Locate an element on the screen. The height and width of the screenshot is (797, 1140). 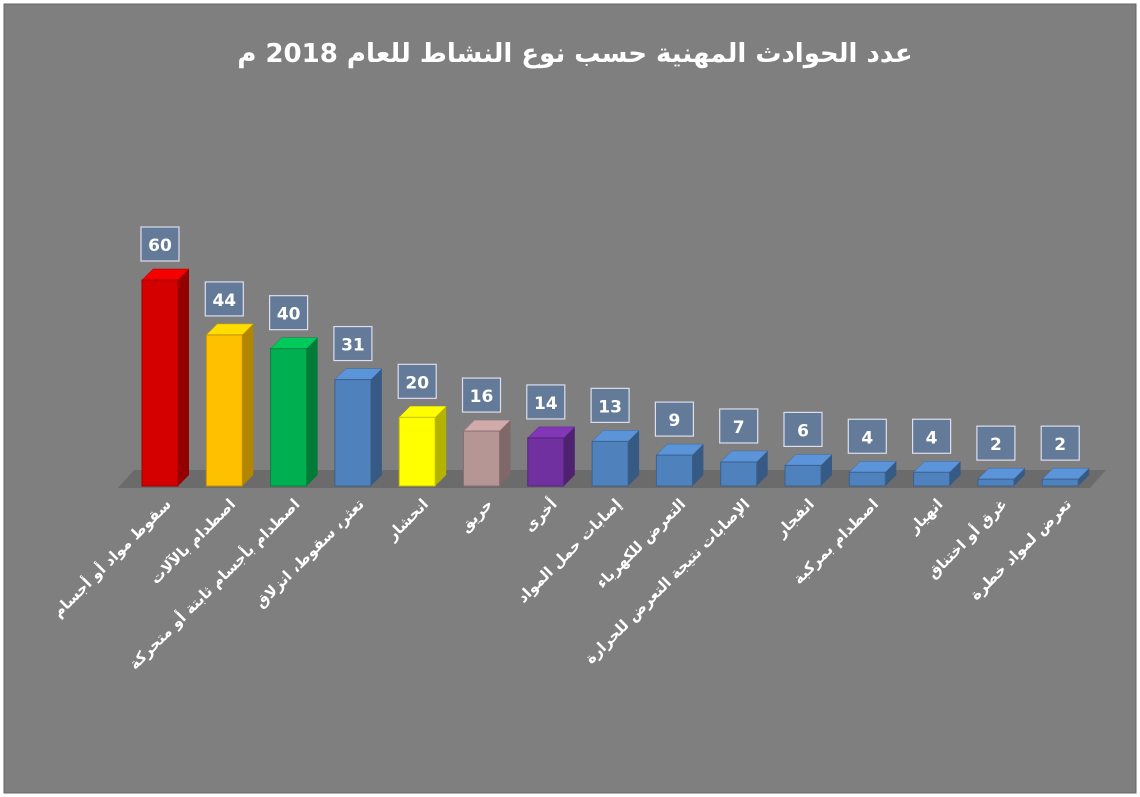
value-label: 7 is located at coordinates (739, 428).